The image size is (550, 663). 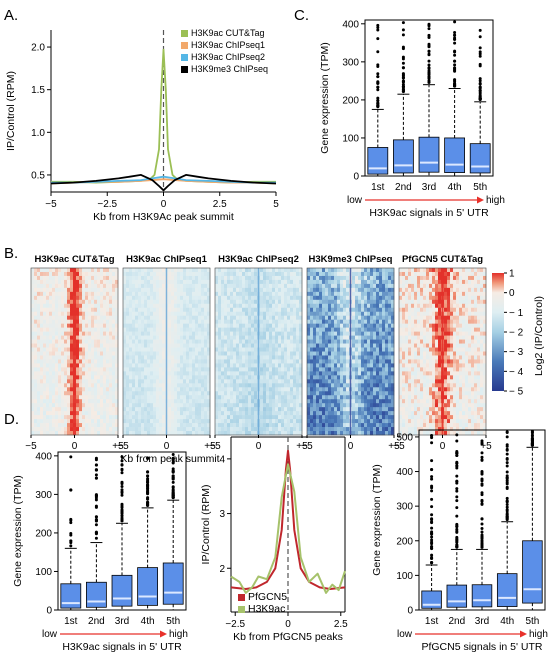 What do you see at coordinates (454, 21) in the screenshot?
I see `outlier-point` at bounding box center [454, 21].